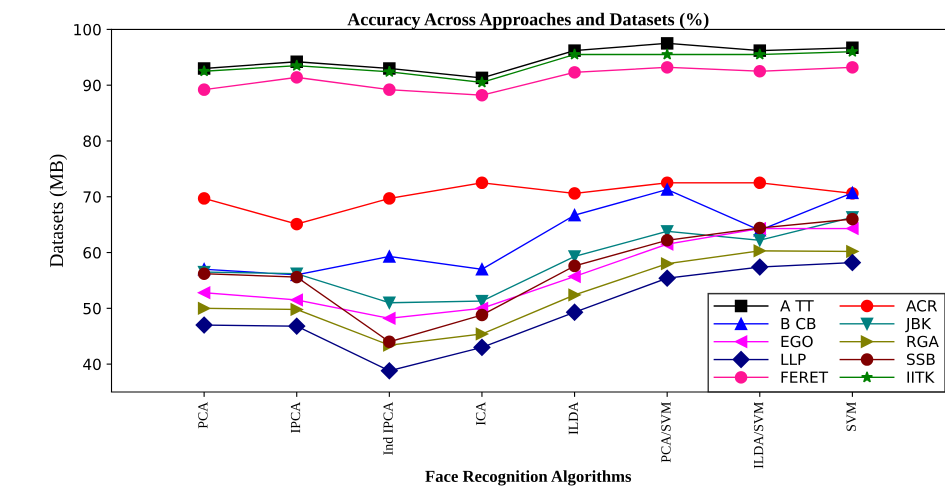 This screenshot has height=490, width=945. What do you see at coordinates (92, 253) in the screenshot?
I see `y-tick-label: 60` at bounding box center [92, 253].